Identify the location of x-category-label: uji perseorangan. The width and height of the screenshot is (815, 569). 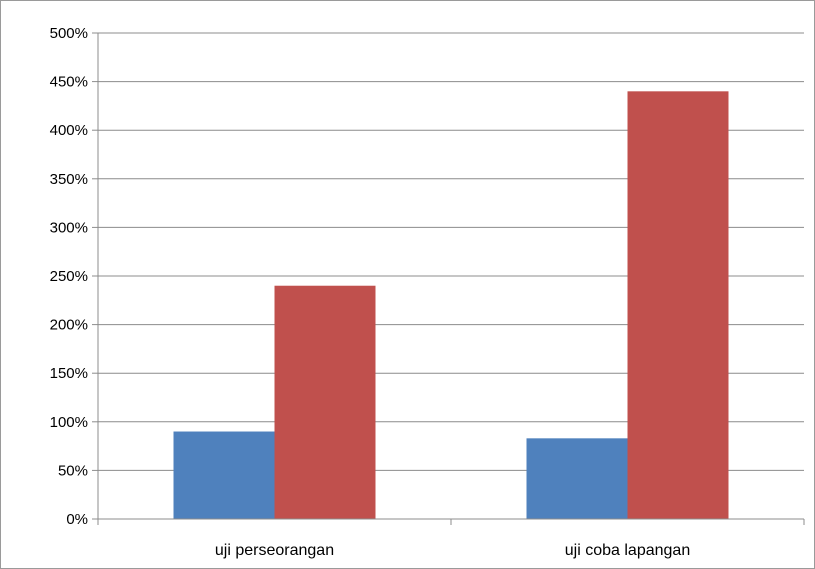
(274, 550).